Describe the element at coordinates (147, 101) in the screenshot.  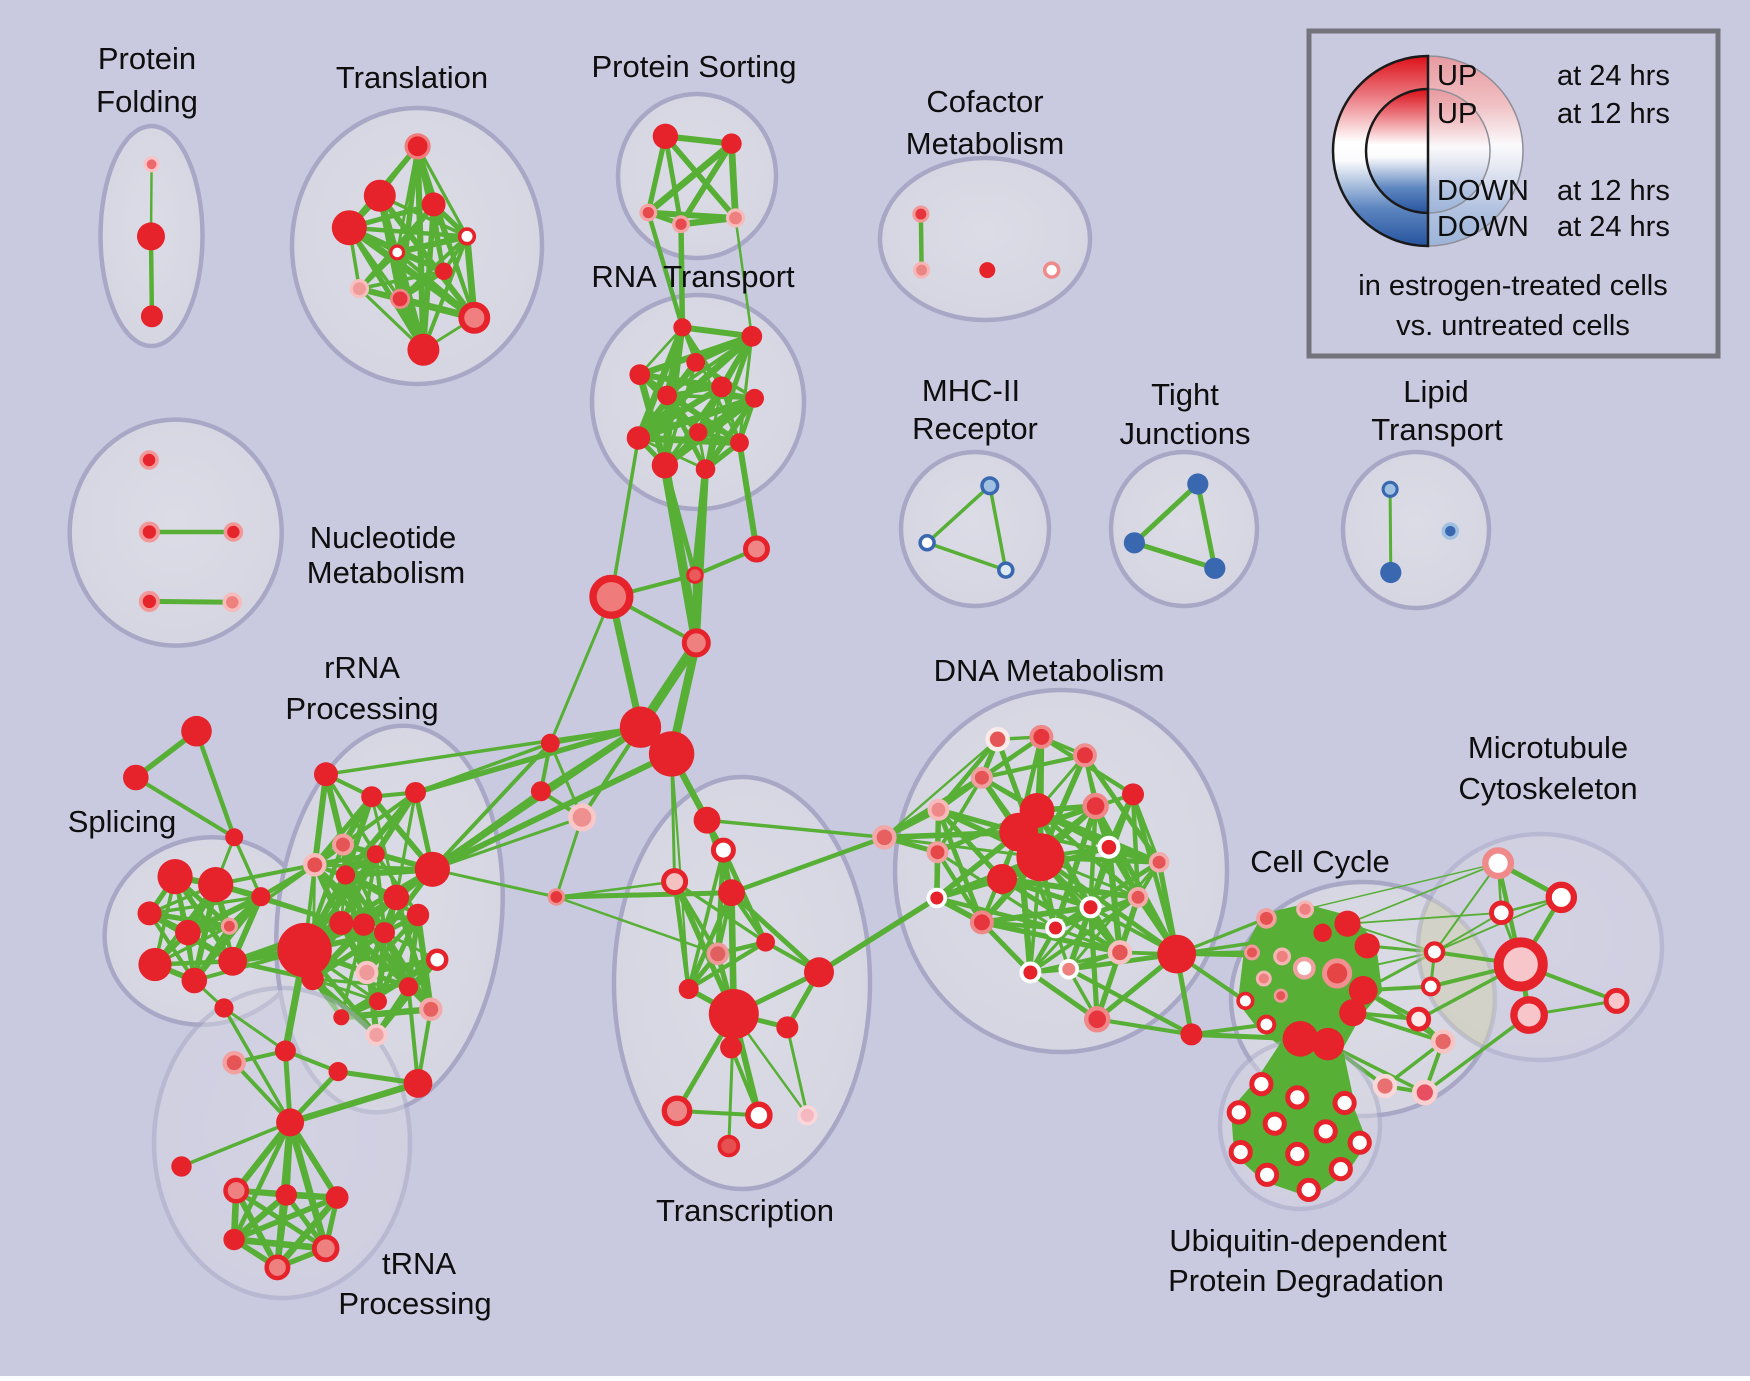
I see `svg-text: Folding` at that location.